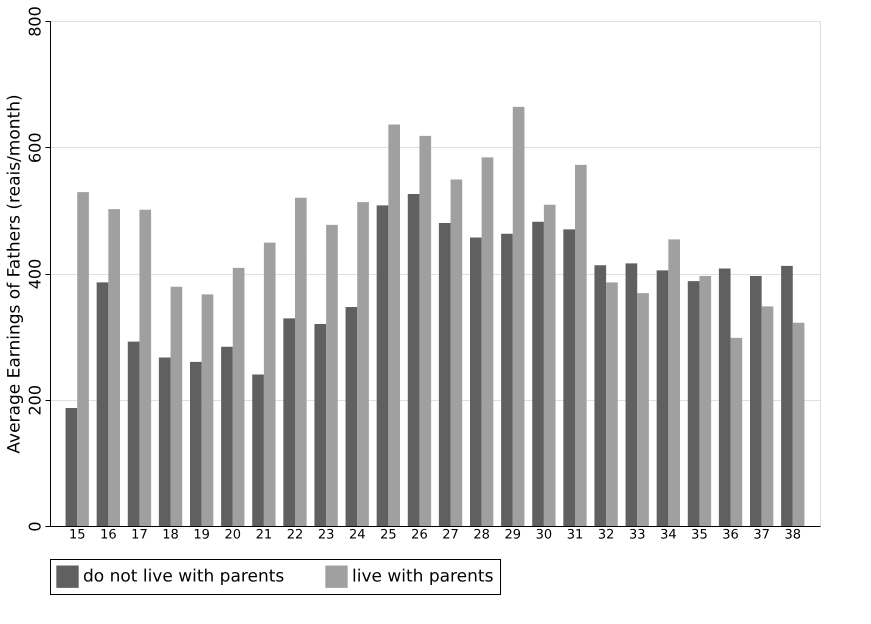  I want to click on x-tick-label: 21, so click(264, 535).